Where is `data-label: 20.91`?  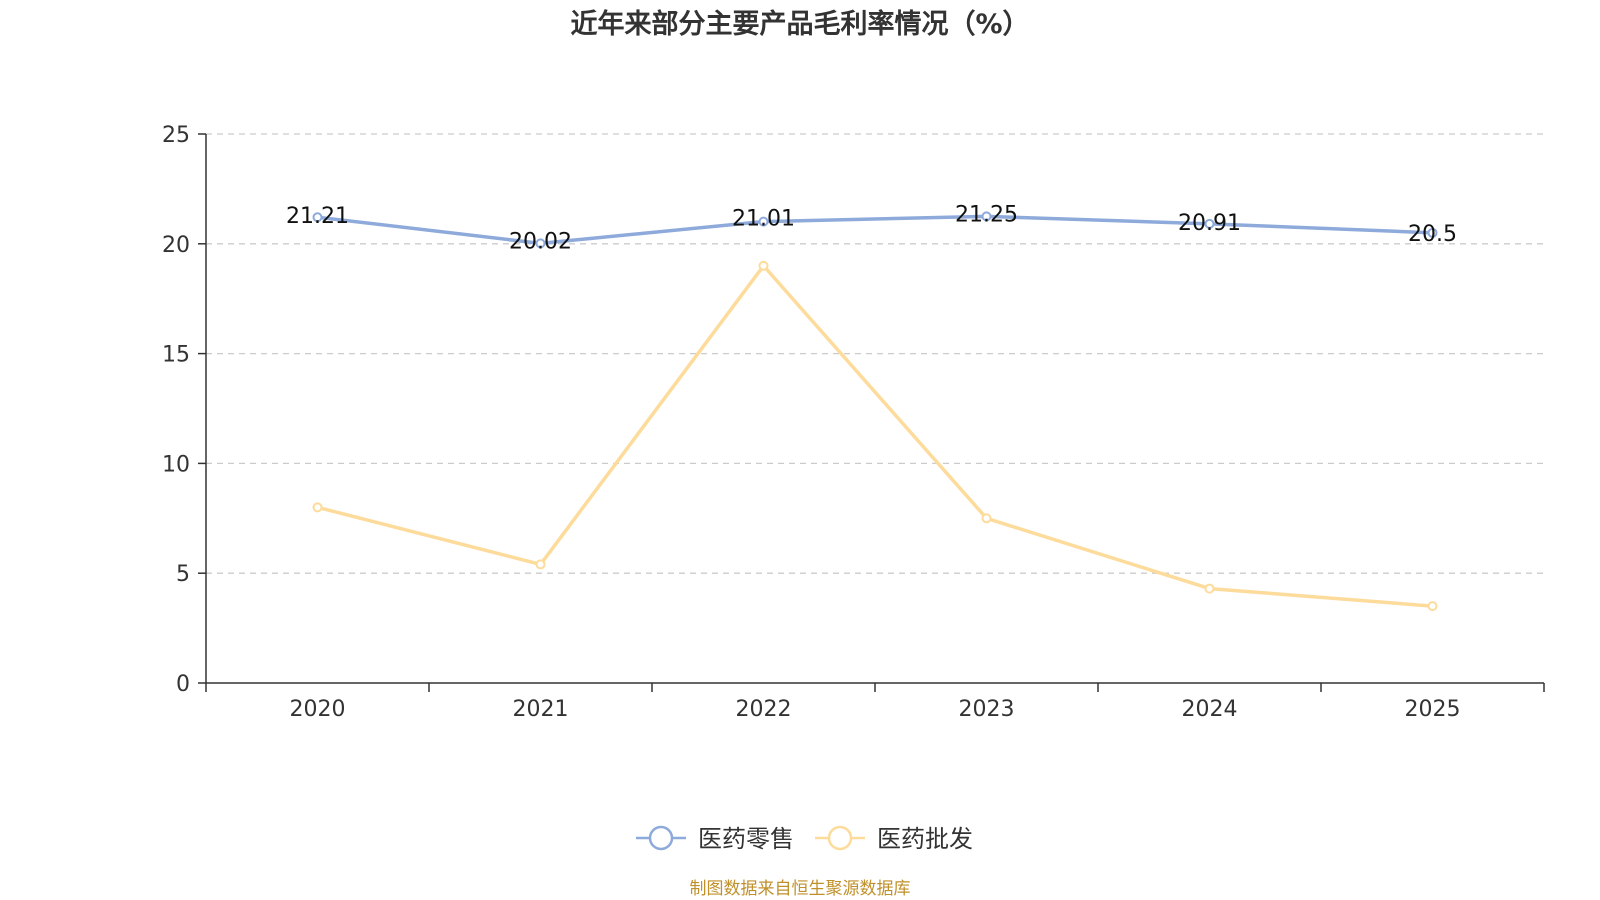 data-label: 20.91 is located at coordinates (1209, 223).